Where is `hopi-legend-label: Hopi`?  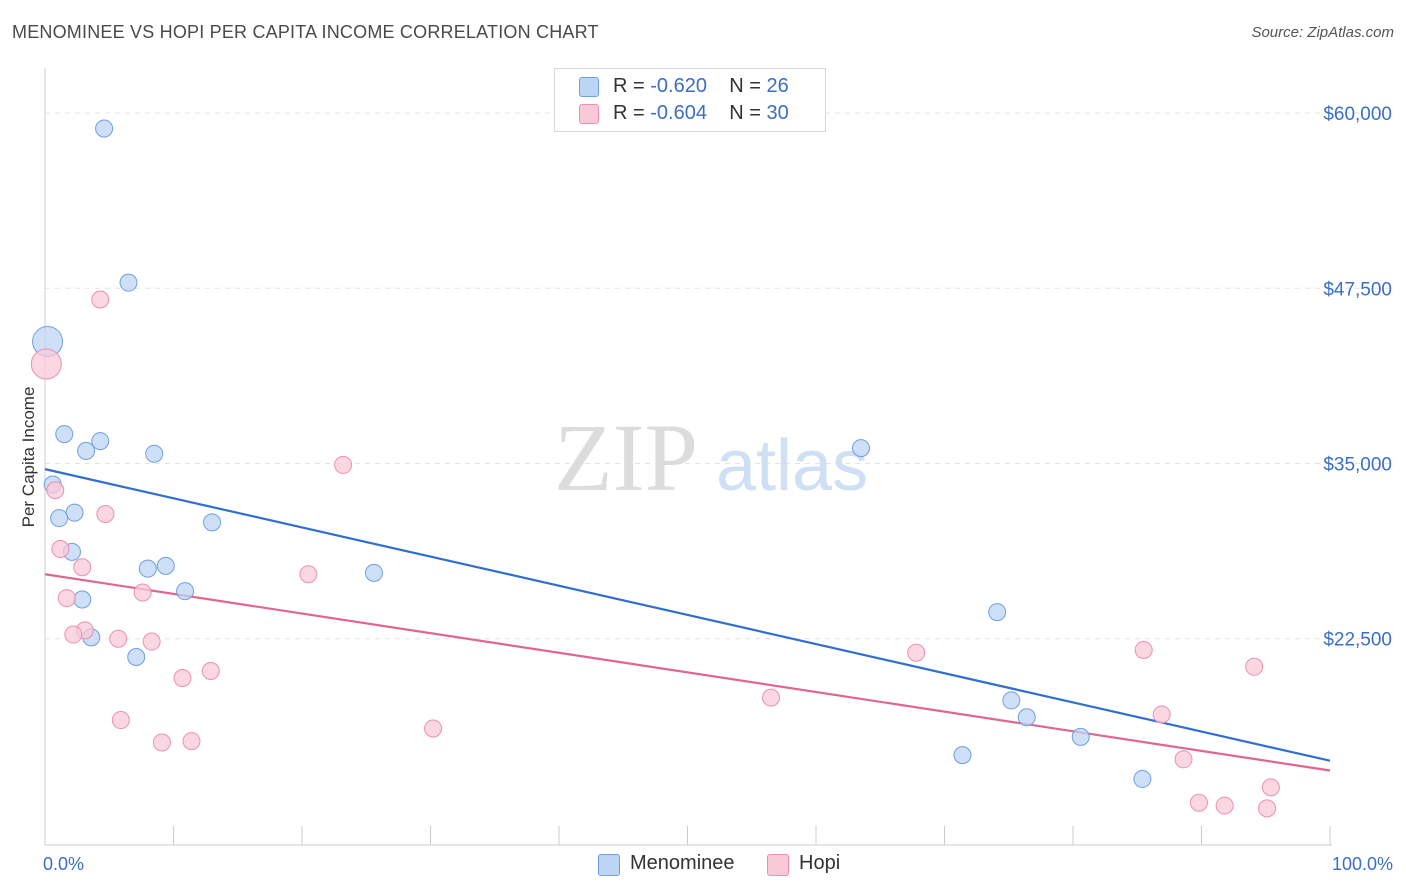
hopi-legend-label: Hopi is located at coordinates (820, 863).